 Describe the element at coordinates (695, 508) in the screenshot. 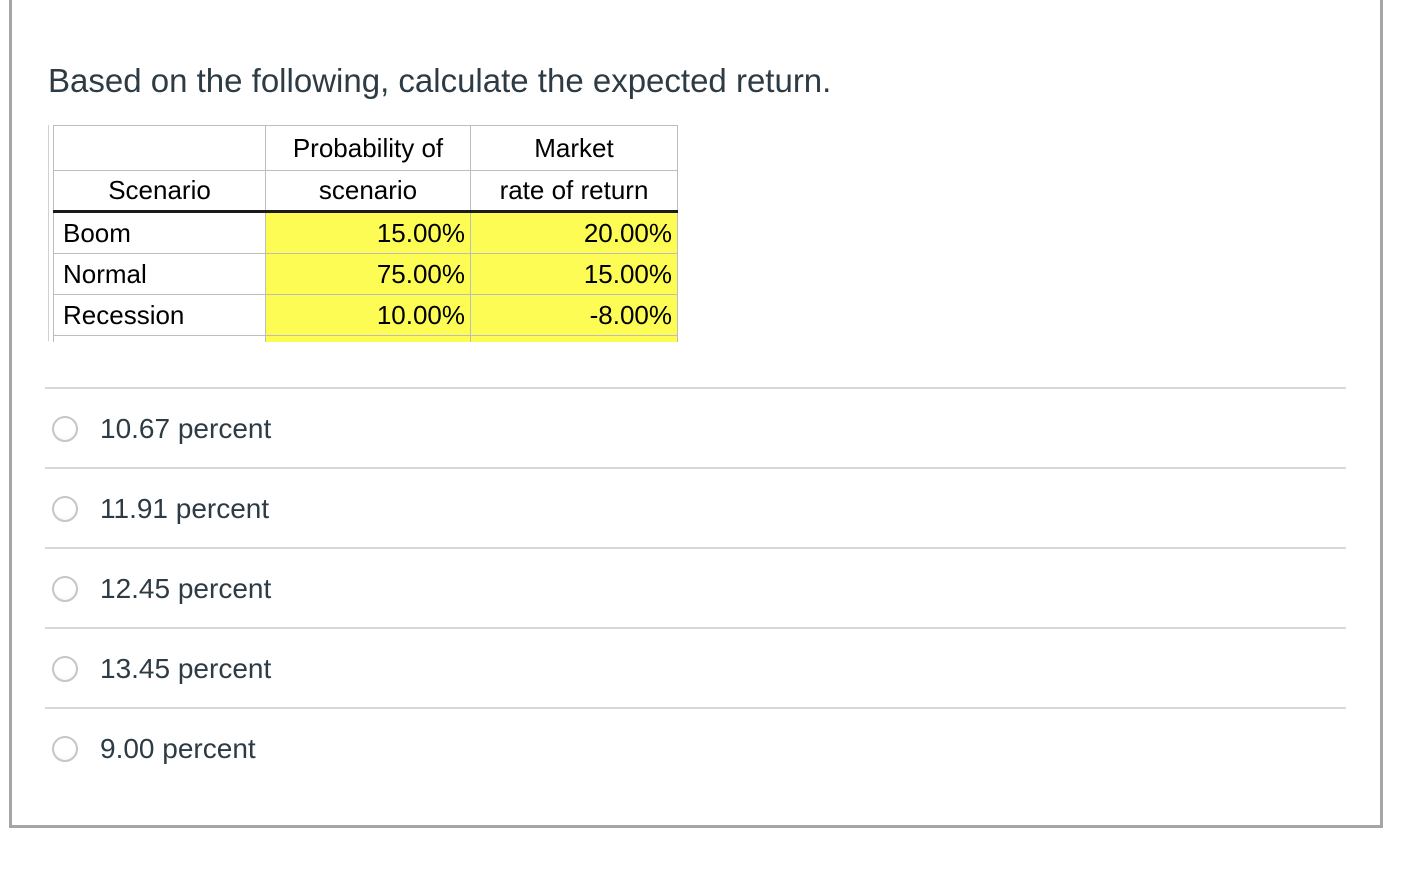

I see `answer-option-2: 11.91 percent` at that location.